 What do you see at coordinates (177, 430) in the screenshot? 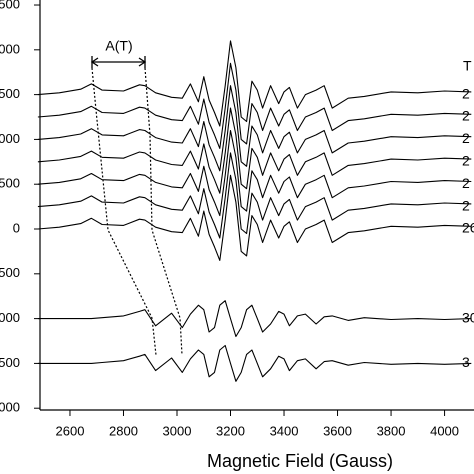
I see `x-tick-label: 3000` at bounding box center [177, 430].